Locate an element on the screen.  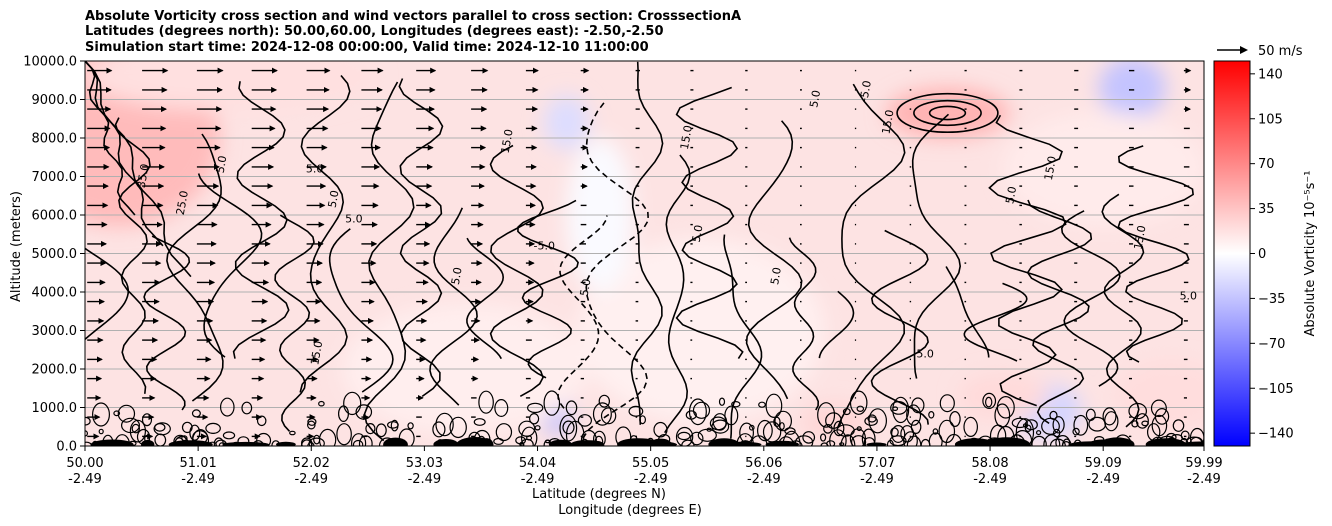
colorbar-label: Absolute Vorticity 10⁻⁵s⁻¹ is located at coordinates (1310, 254).